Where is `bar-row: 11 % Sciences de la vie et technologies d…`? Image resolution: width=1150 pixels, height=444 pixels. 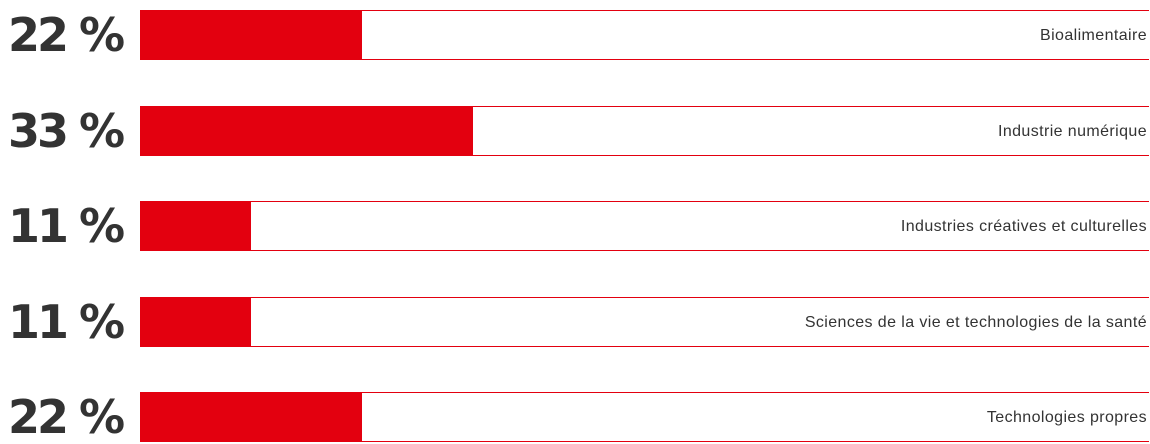 bar-row: 11 % Sciences de la vie et technologies d… is located at coordinates (575, 321).